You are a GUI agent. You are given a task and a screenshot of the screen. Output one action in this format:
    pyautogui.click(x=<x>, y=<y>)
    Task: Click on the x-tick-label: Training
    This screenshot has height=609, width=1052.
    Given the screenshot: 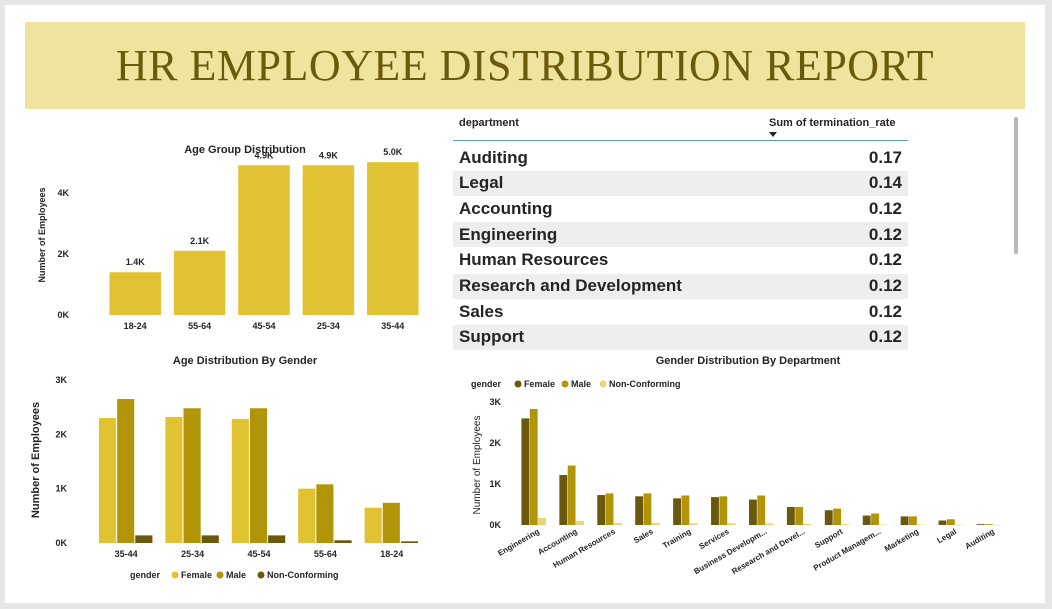 What is the action you would take?
    pyautogui.click(x=677, y=538)
    